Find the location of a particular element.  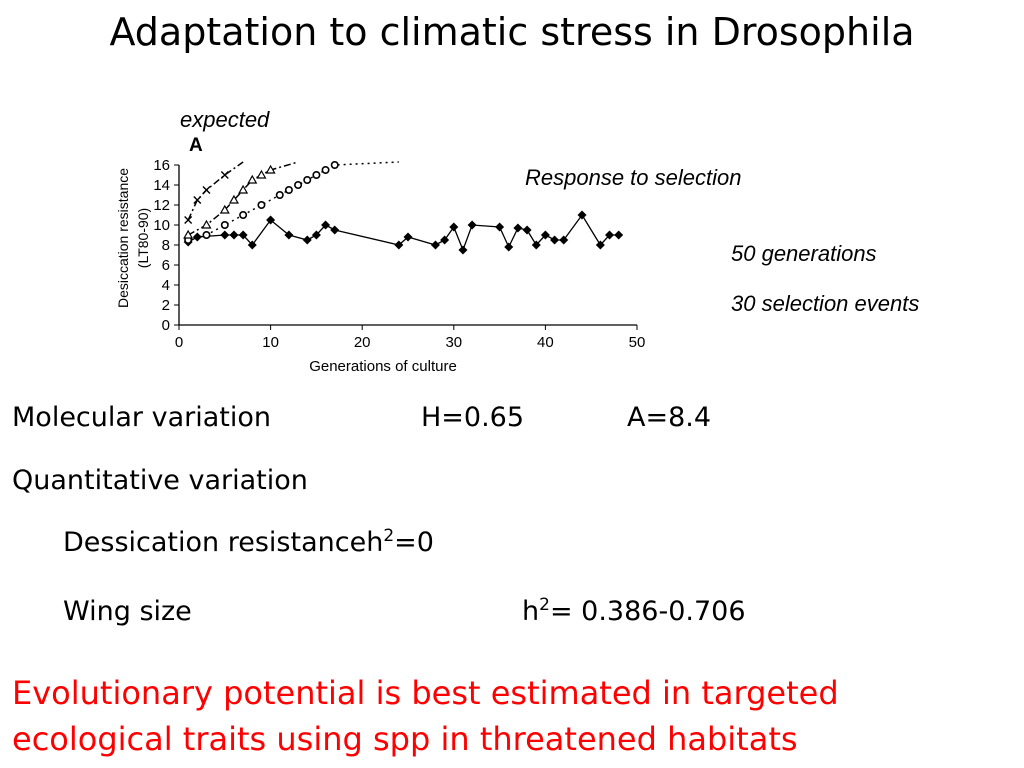

wing-value: = 0.386-0.706 is located at coordinates (647, 611).